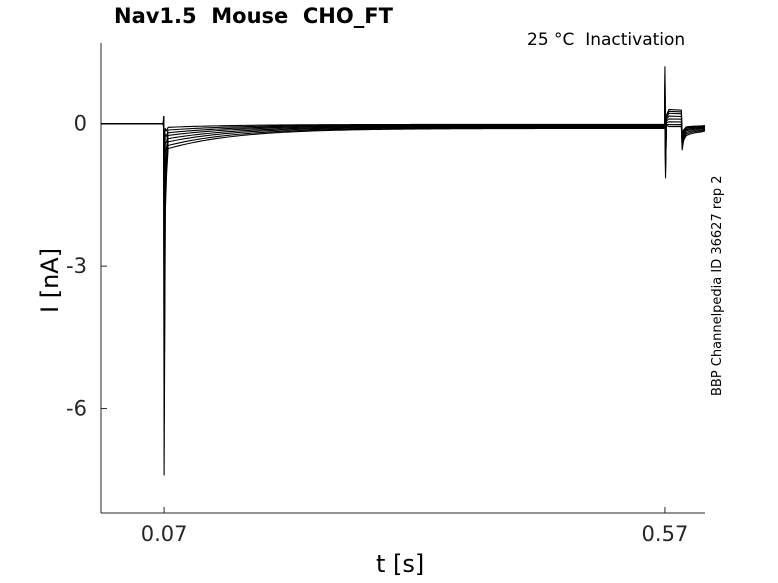 The height and width of the screenshot is (583, 778). What do you see at coordinates (253, 16) in the screenshot?
I see `chart-title: Nav1.5 Mouse CHO_FT` at bounding box center [253, 16].